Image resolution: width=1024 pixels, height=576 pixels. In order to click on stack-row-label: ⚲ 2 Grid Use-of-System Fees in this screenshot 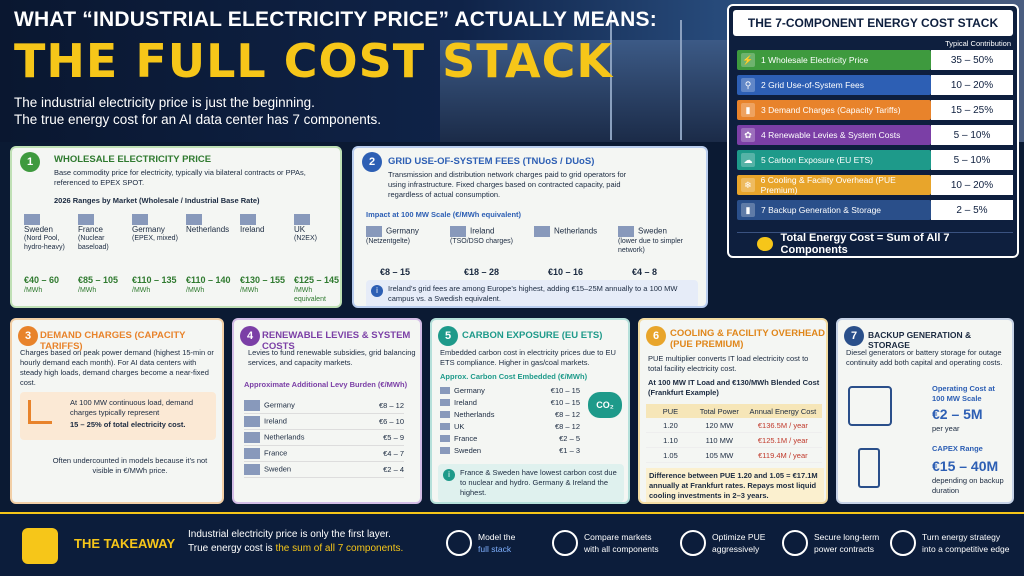, I will do `click(834, 85)`.